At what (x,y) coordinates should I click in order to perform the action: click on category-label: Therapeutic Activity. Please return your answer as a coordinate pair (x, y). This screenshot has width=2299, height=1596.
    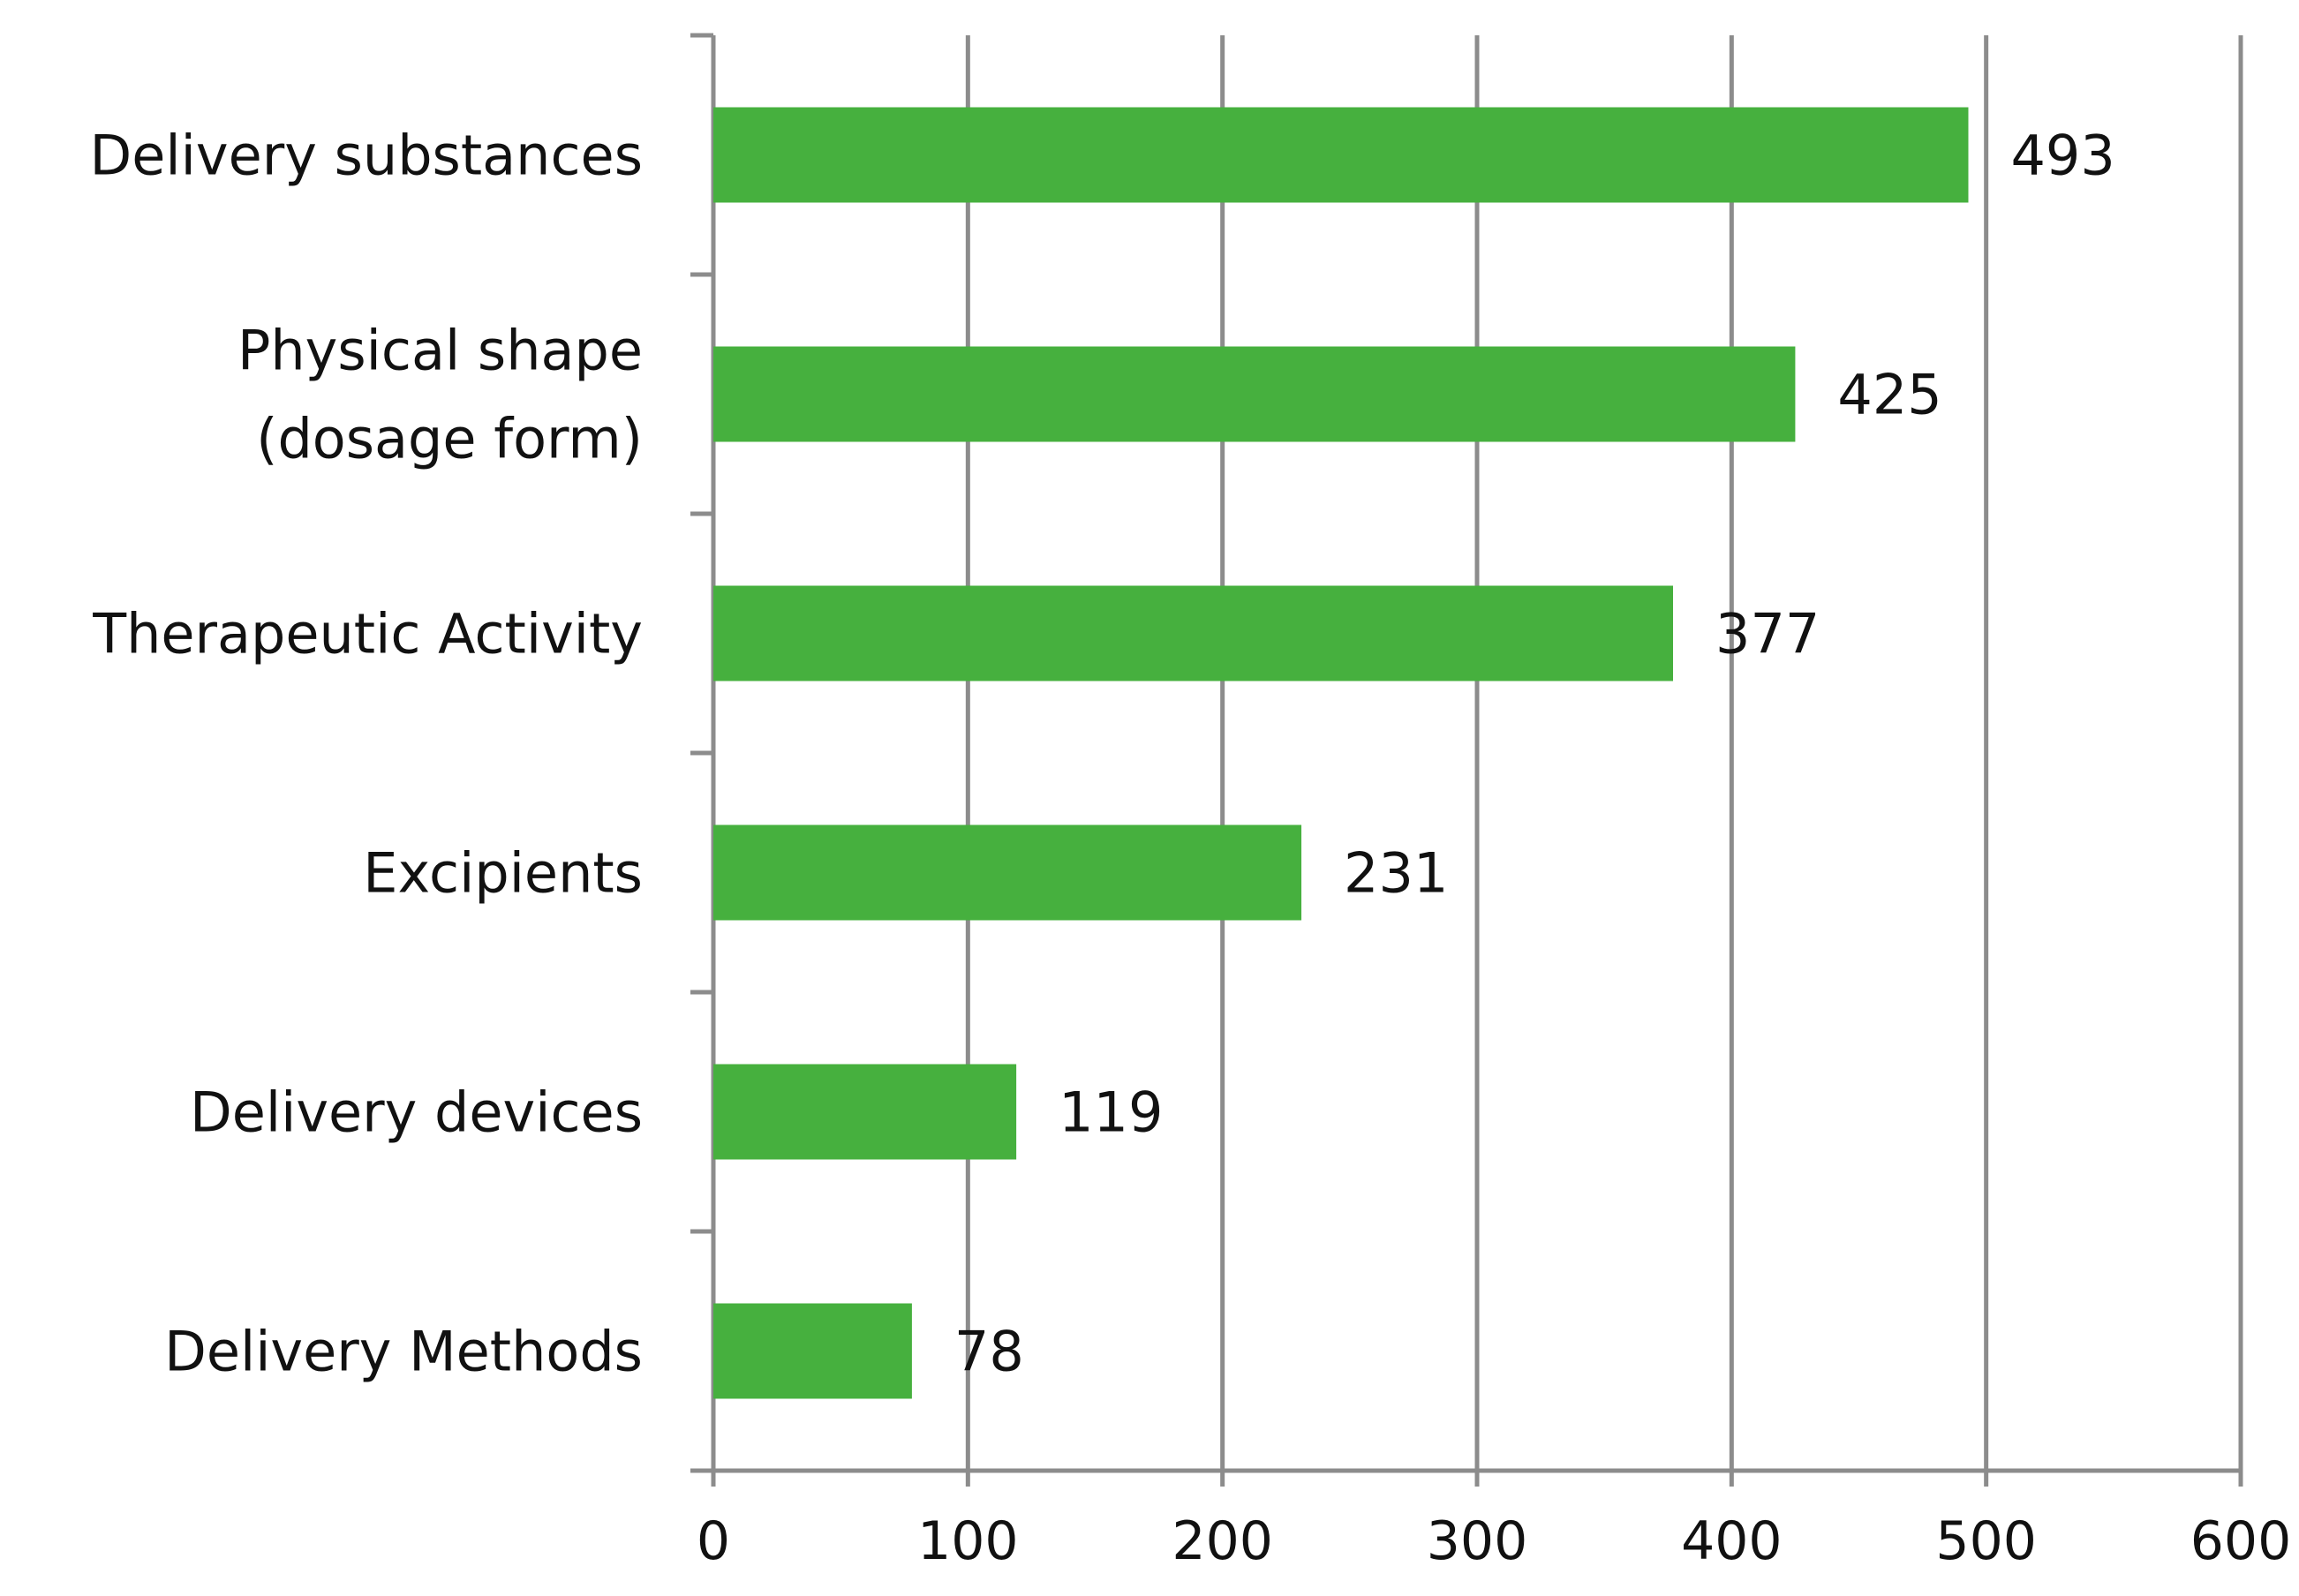
    Looking at the image, I should click on (367, 634).